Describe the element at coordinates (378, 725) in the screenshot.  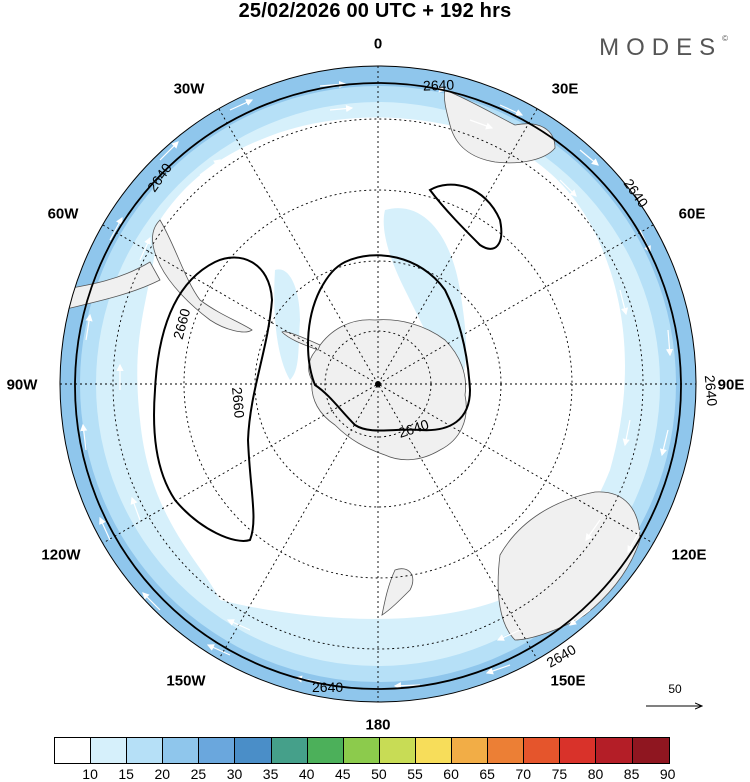
I see `lon-label-180: 180` at that location.